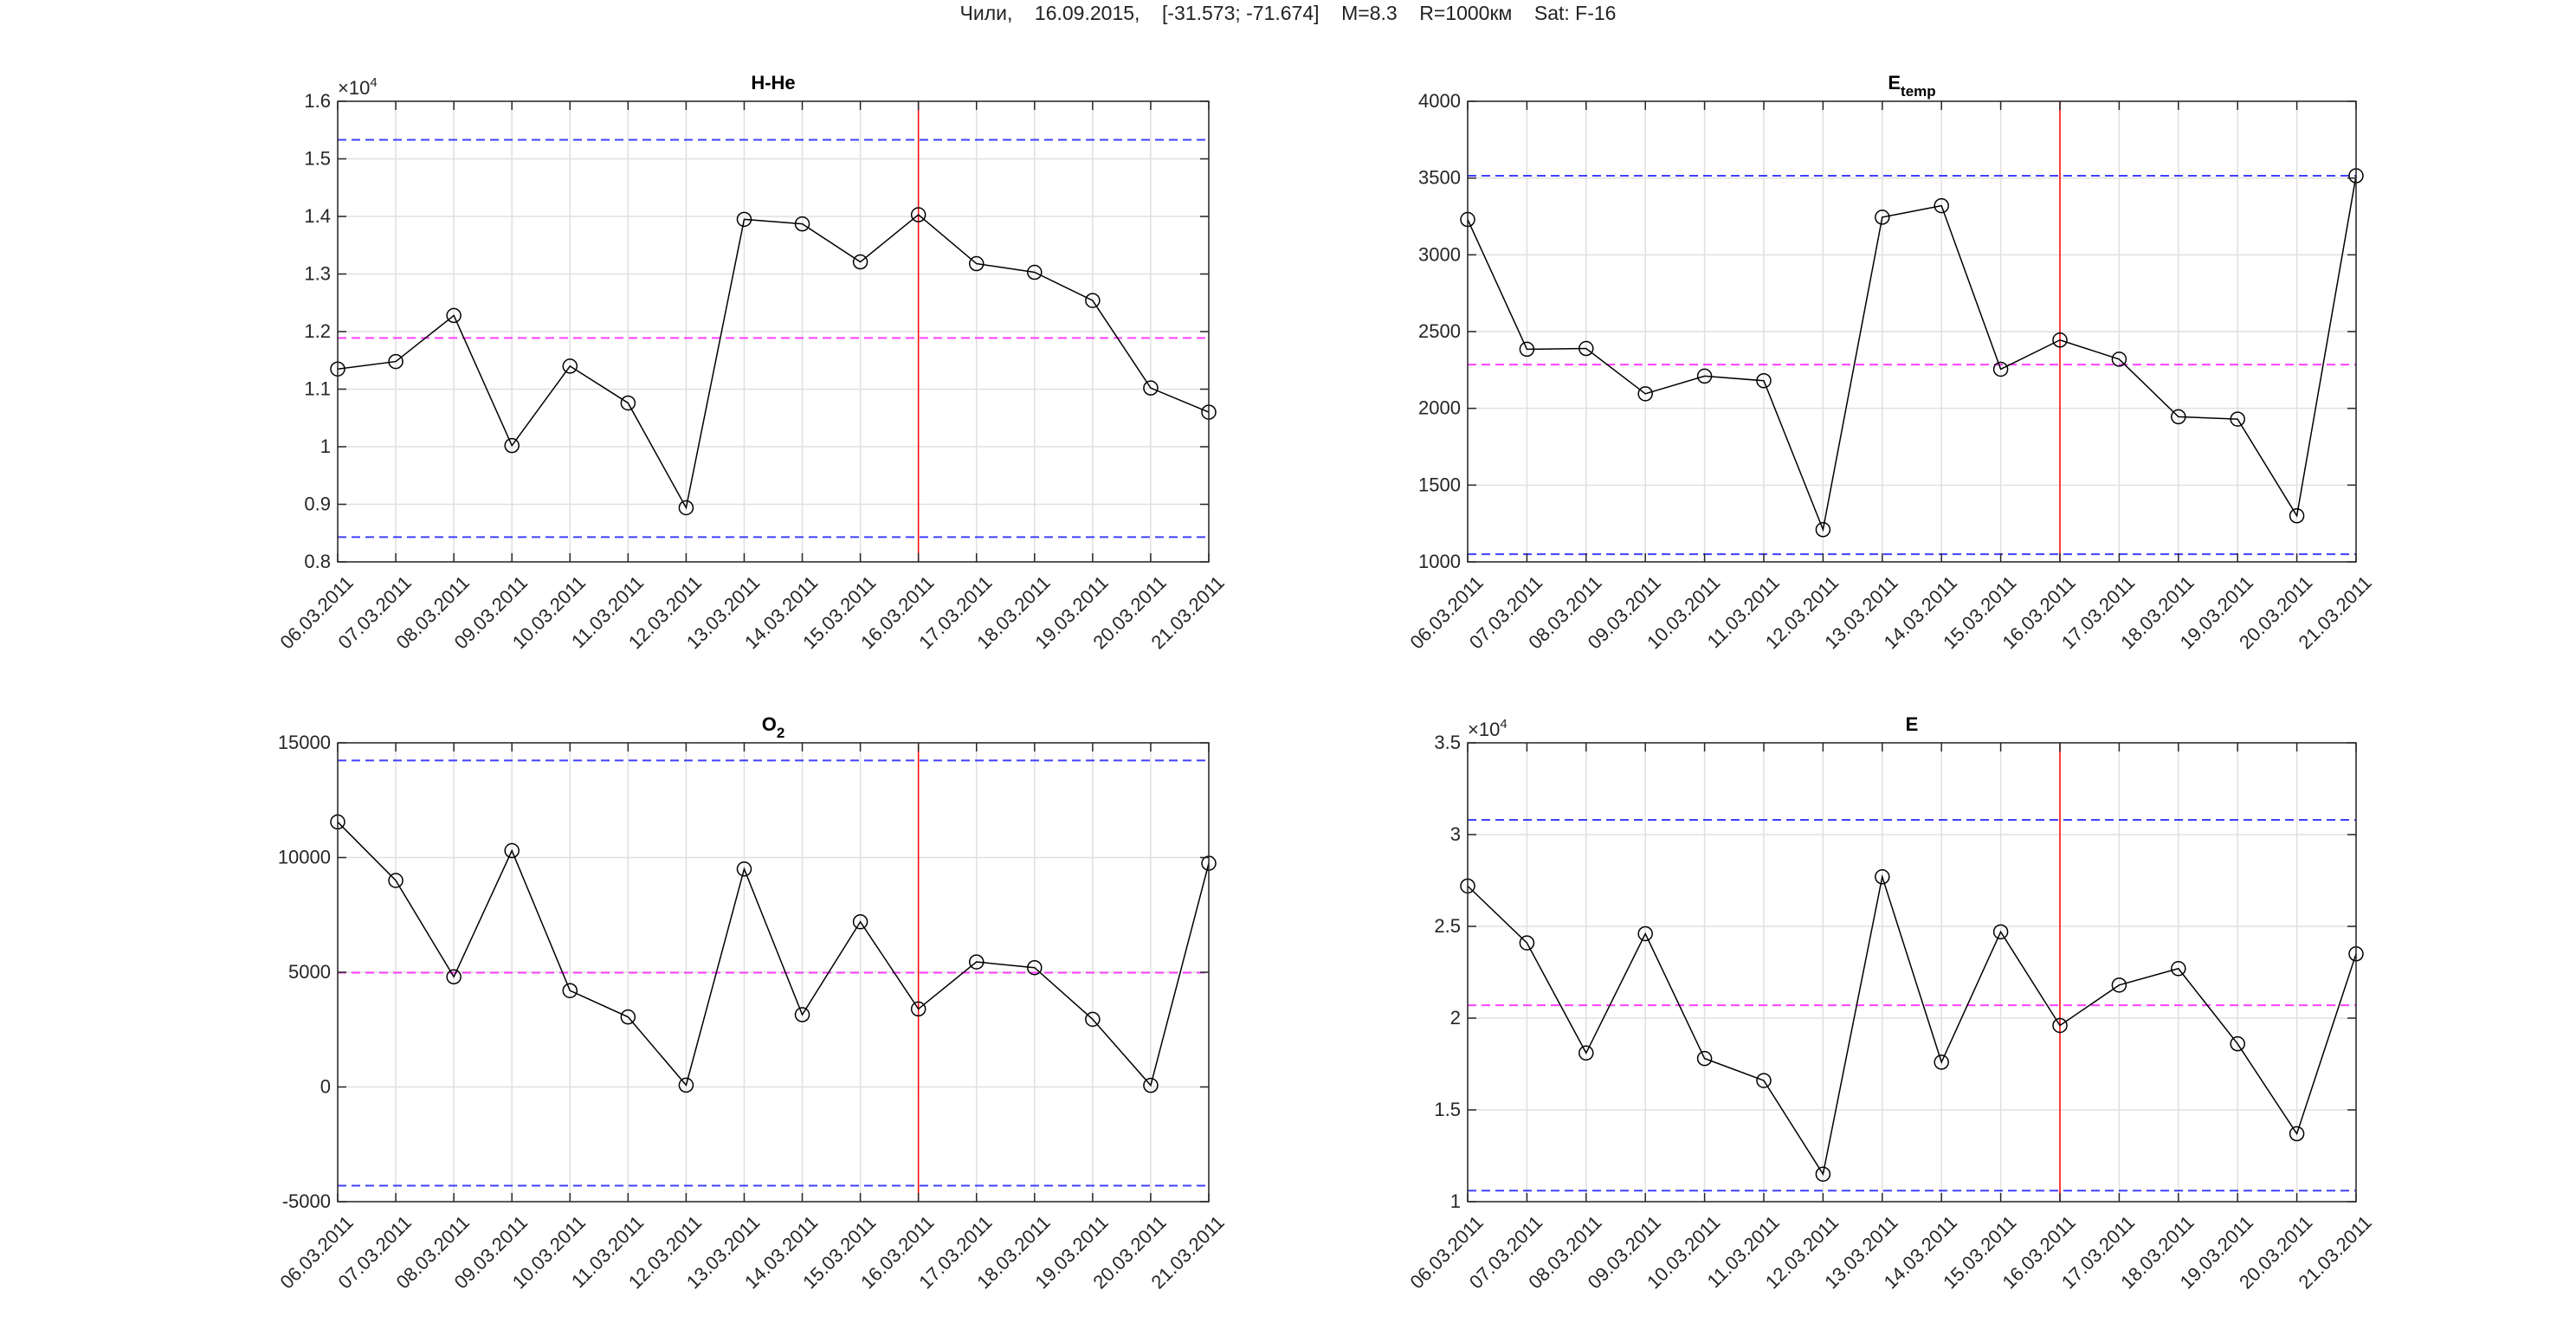 Image resolution: width=2576 pixels, height=1335 pixels. I want to click on y-tick-label: 2500, so click(1439, 331).